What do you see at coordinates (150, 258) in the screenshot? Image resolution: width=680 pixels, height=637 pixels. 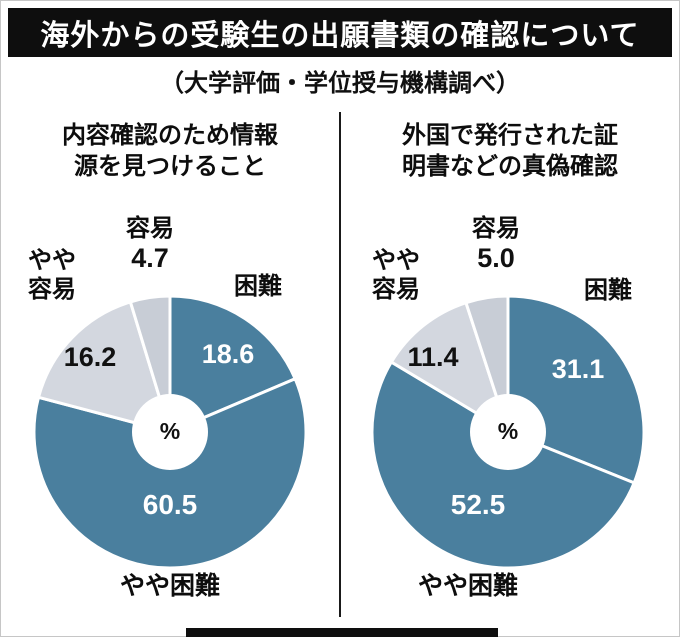 I see `easy-value: 4.7` at bounding box center [150, 258].